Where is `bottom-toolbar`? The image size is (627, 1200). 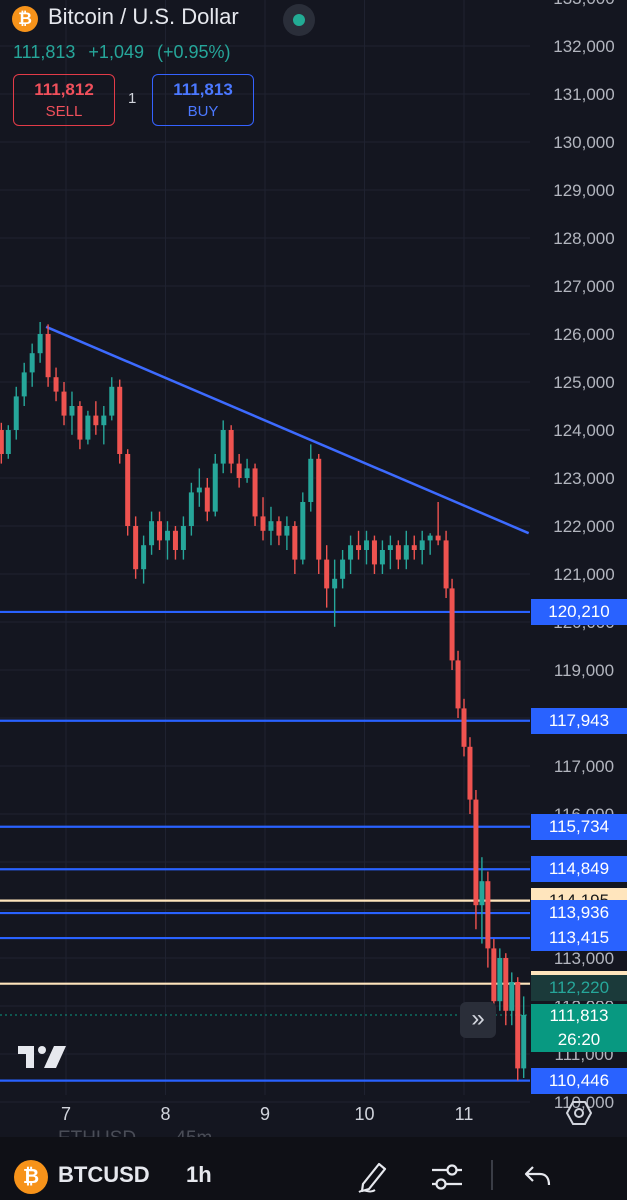
bottom-toolbar is located at coordinates (313, 1168).